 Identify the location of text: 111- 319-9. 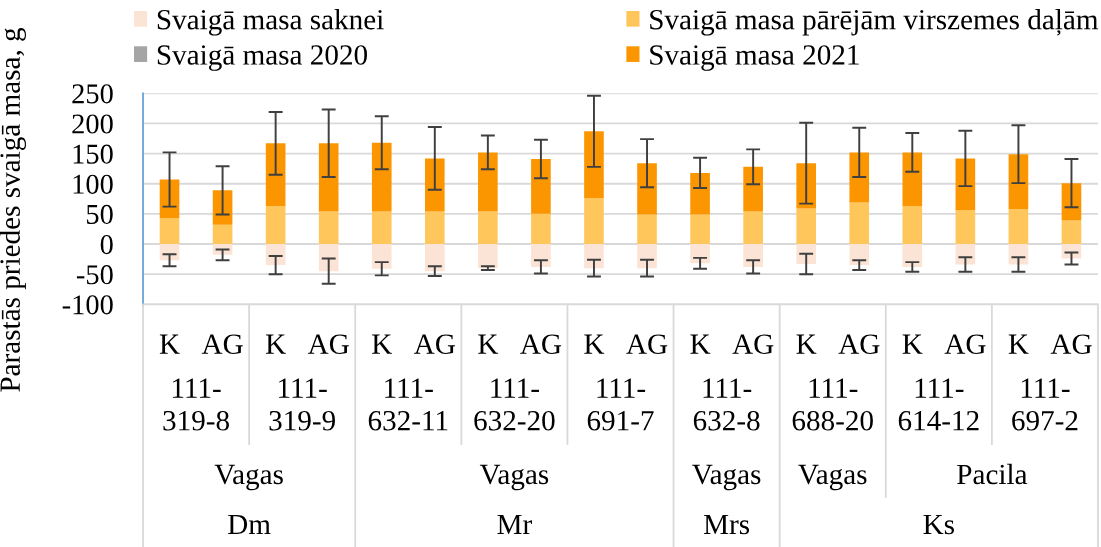
(302, 404).